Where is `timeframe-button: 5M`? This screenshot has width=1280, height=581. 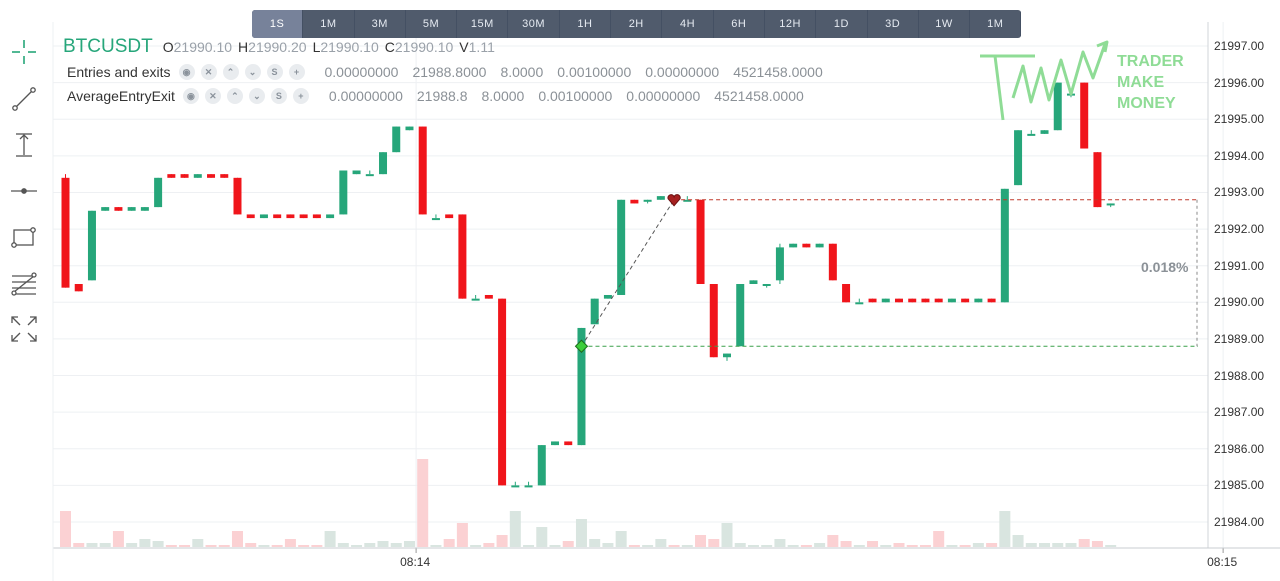
timeframe-button: 5M is located at coordinates (432, 24).